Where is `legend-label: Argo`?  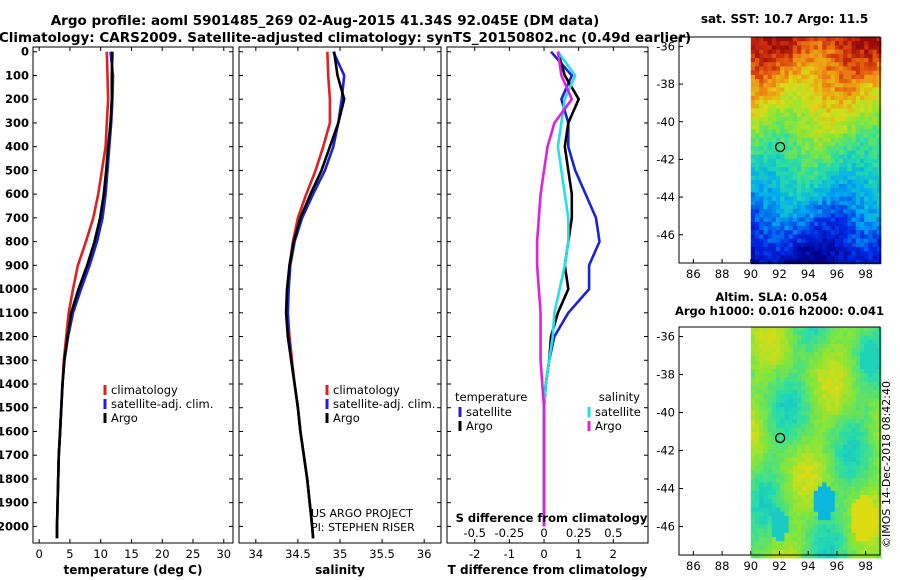
legend-label: Argo is located at coordinates (346, 418).